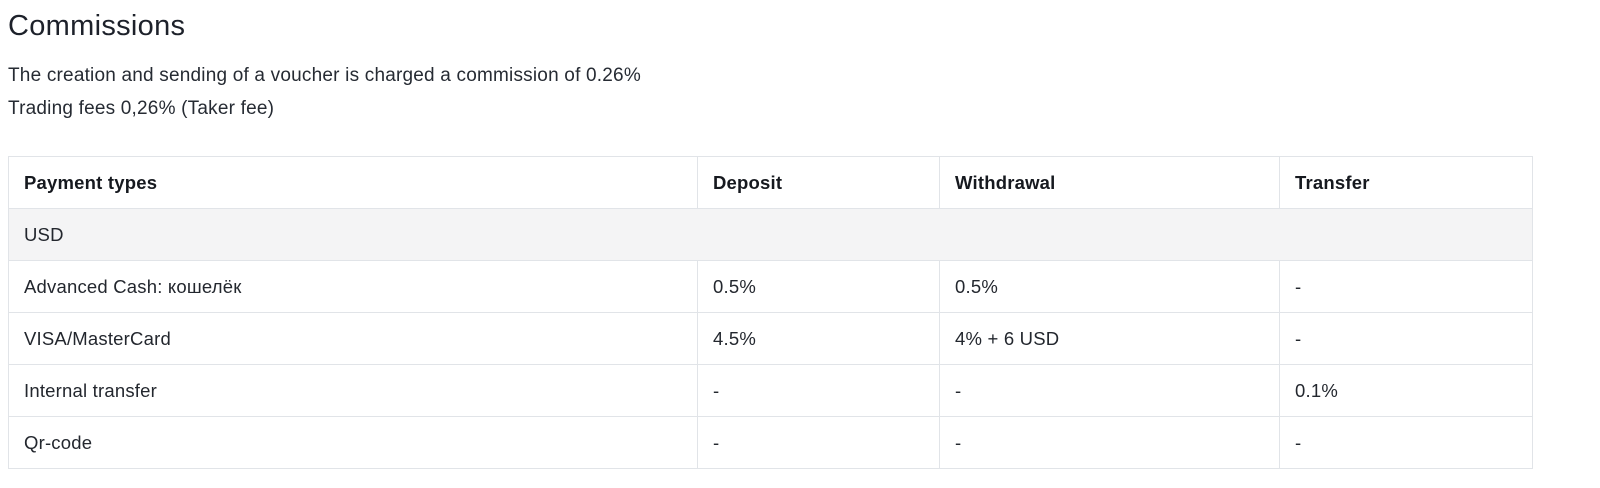 This screenshot has width=1600, height=488. Describe the element at coordinates (353, 286) in the screenshot. I see `cell-payment-type: Advanced Cash: кошелёк` at that location.